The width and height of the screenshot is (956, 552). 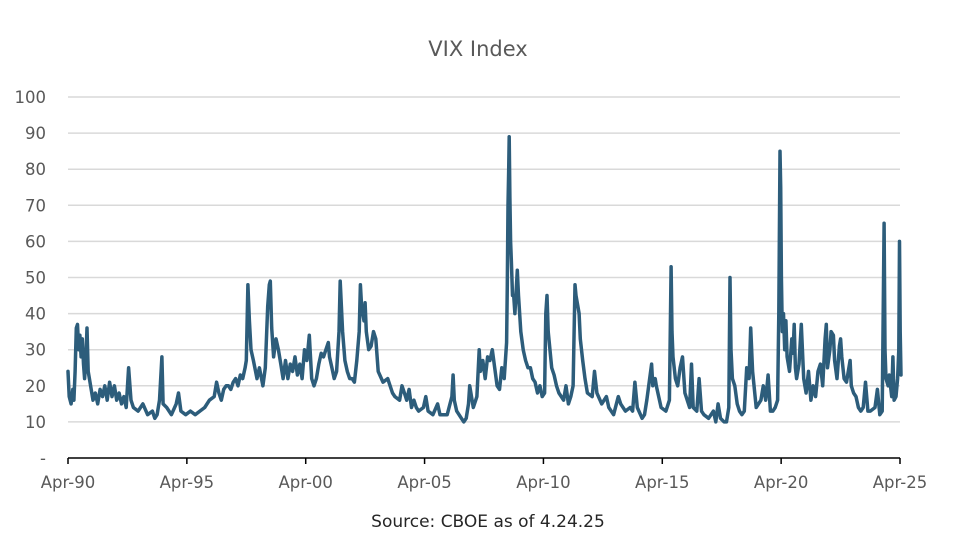 I want to click on y-tick-label: 50, so click(x=35, y=278).